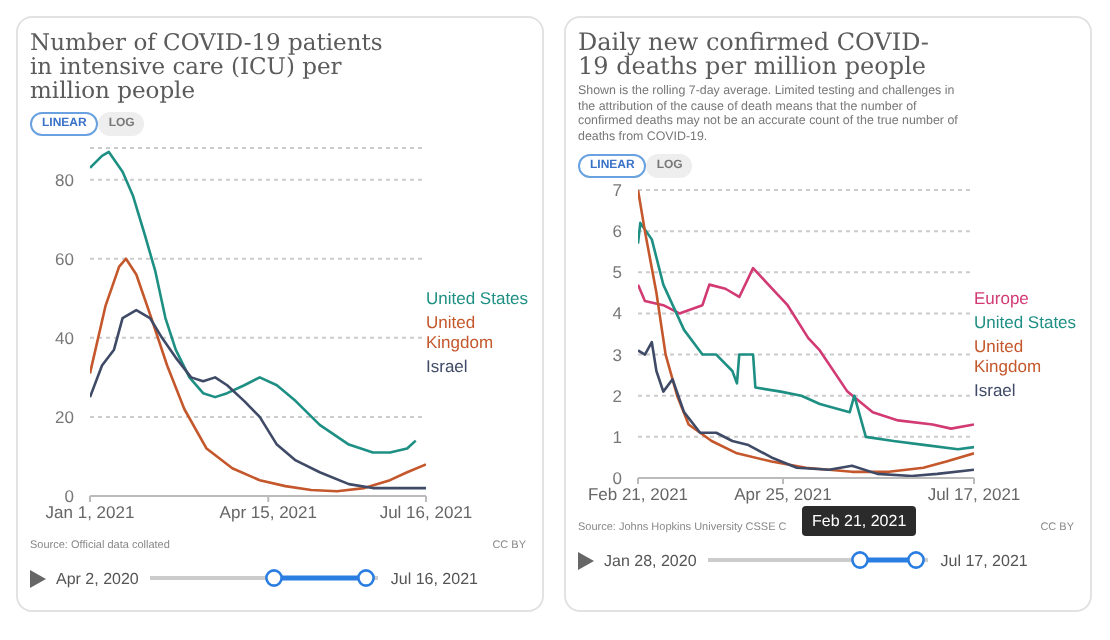  Describe the element at coordinates (617, 231) in the screenshot. I see `y-tick-label: 6` at that location.